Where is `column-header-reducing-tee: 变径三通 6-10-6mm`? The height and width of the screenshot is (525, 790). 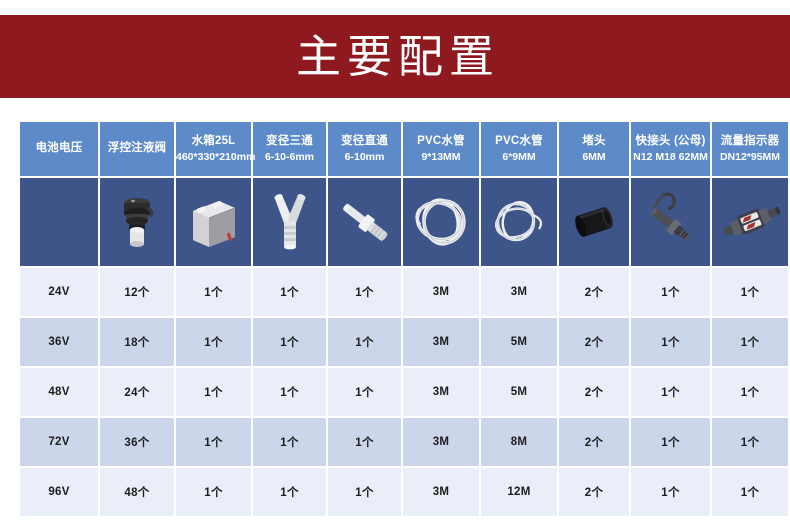
column-header-reducing-tee: 变径三通 6-10-6mm is located at coordinates (289, 149).